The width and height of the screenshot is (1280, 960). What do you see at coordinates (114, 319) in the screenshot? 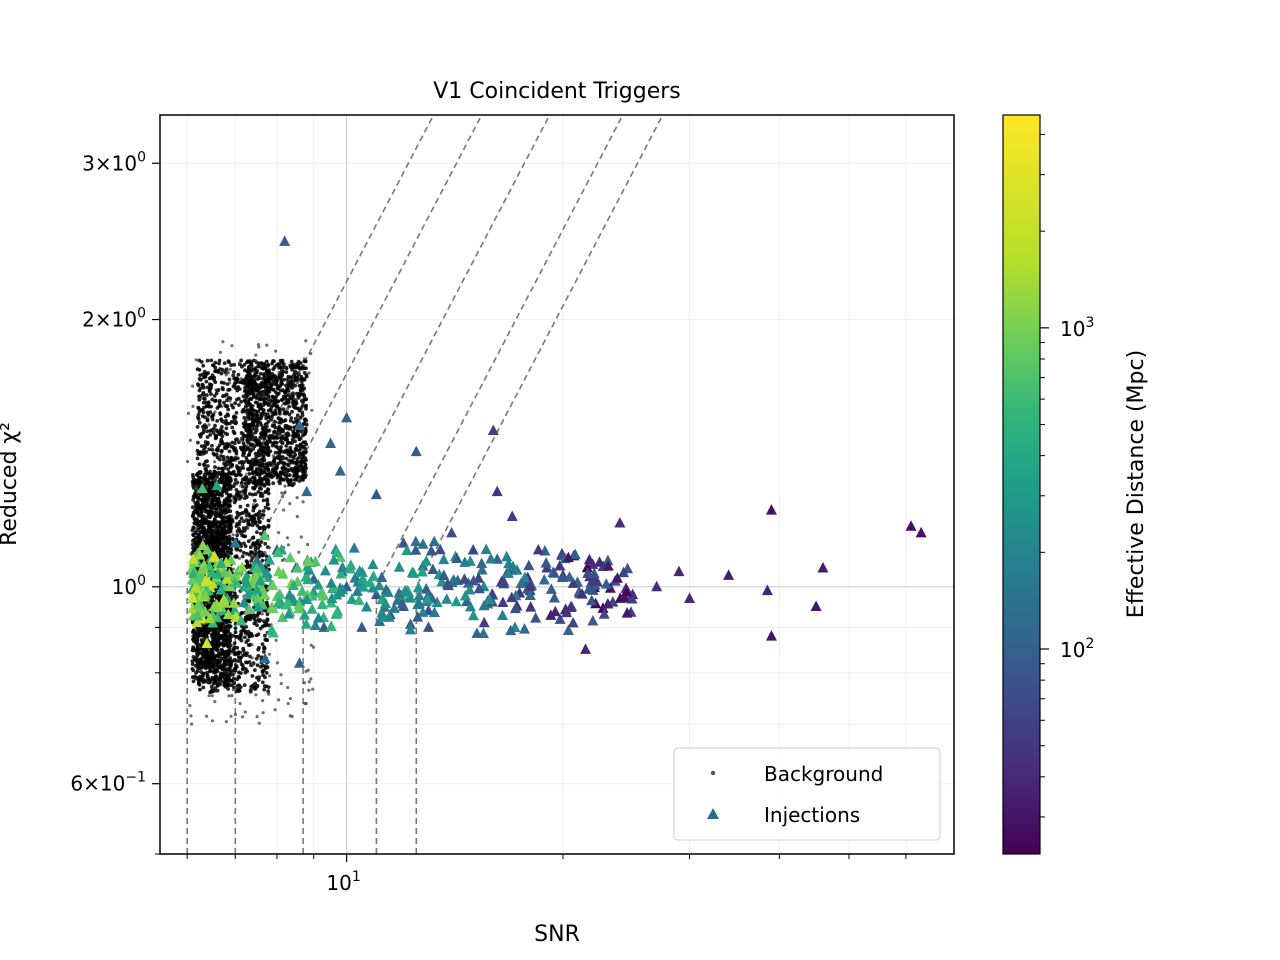
I see `y-tick-label: 2×100` at bounding box center [114, 319].